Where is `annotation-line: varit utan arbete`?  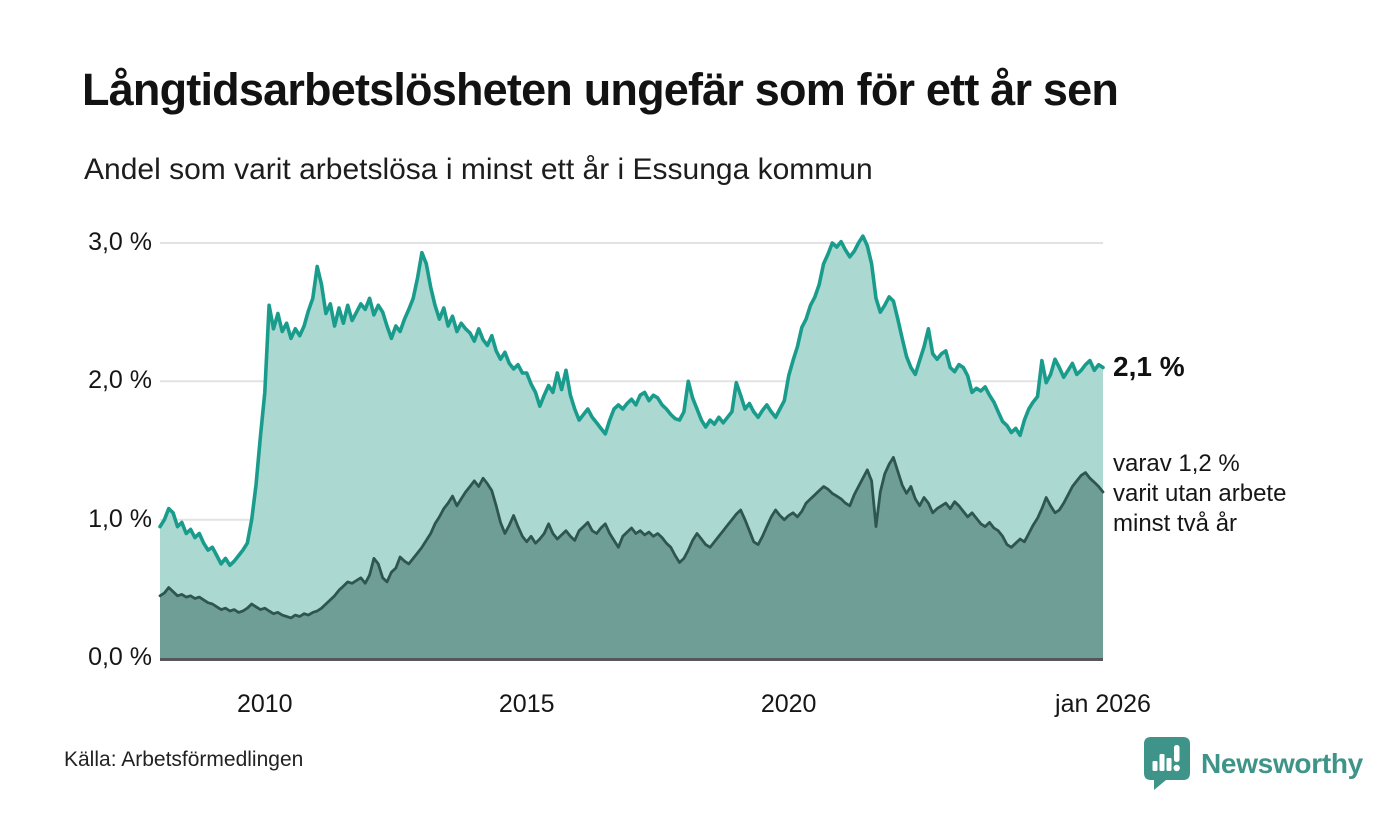
annotation-line: varit utan arbete is located at coordinates (1200, 493).